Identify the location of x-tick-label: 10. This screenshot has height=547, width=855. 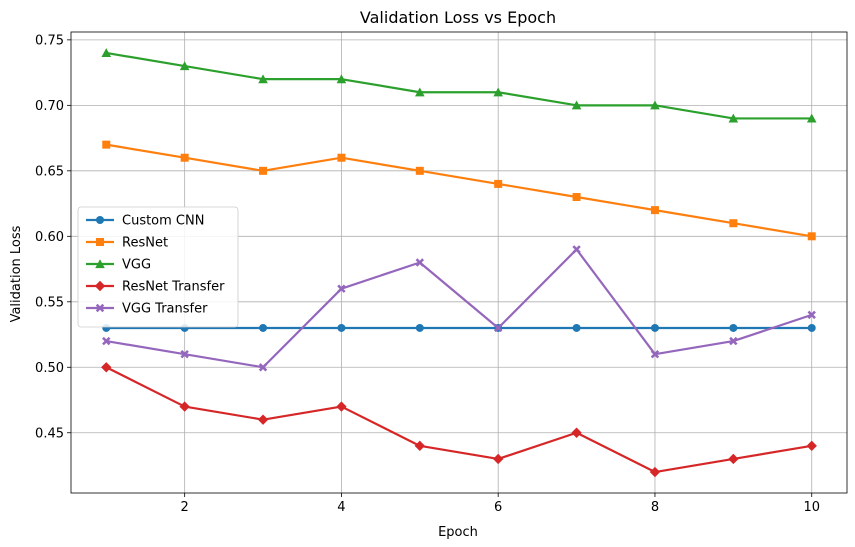
(811, 507).